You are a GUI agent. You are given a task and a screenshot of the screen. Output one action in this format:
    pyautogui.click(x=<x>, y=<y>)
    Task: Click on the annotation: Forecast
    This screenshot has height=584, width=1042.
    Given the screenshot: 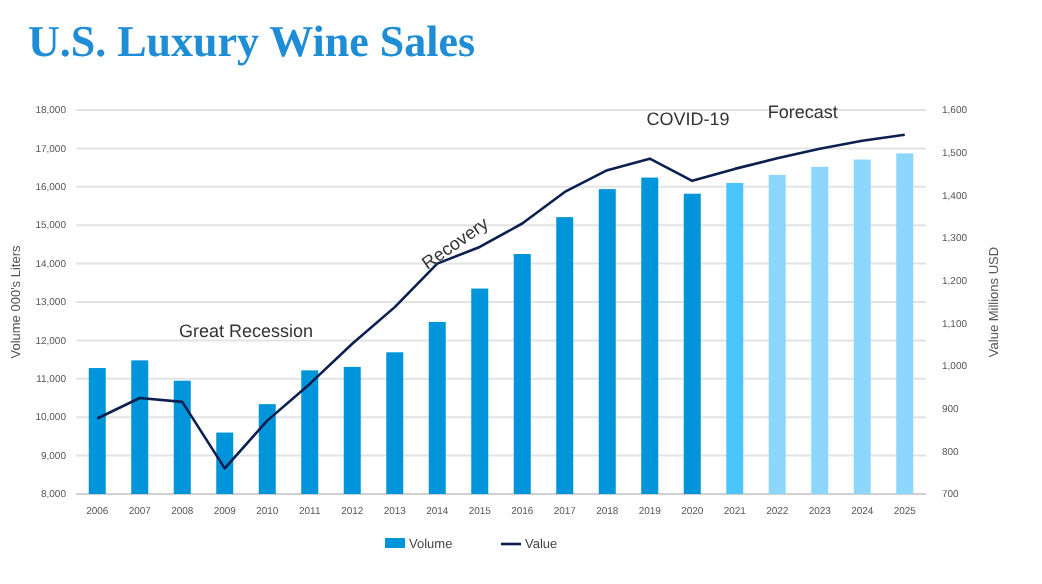 What is the action you would take?
    pyautogui.click(x=803, y=111)
    